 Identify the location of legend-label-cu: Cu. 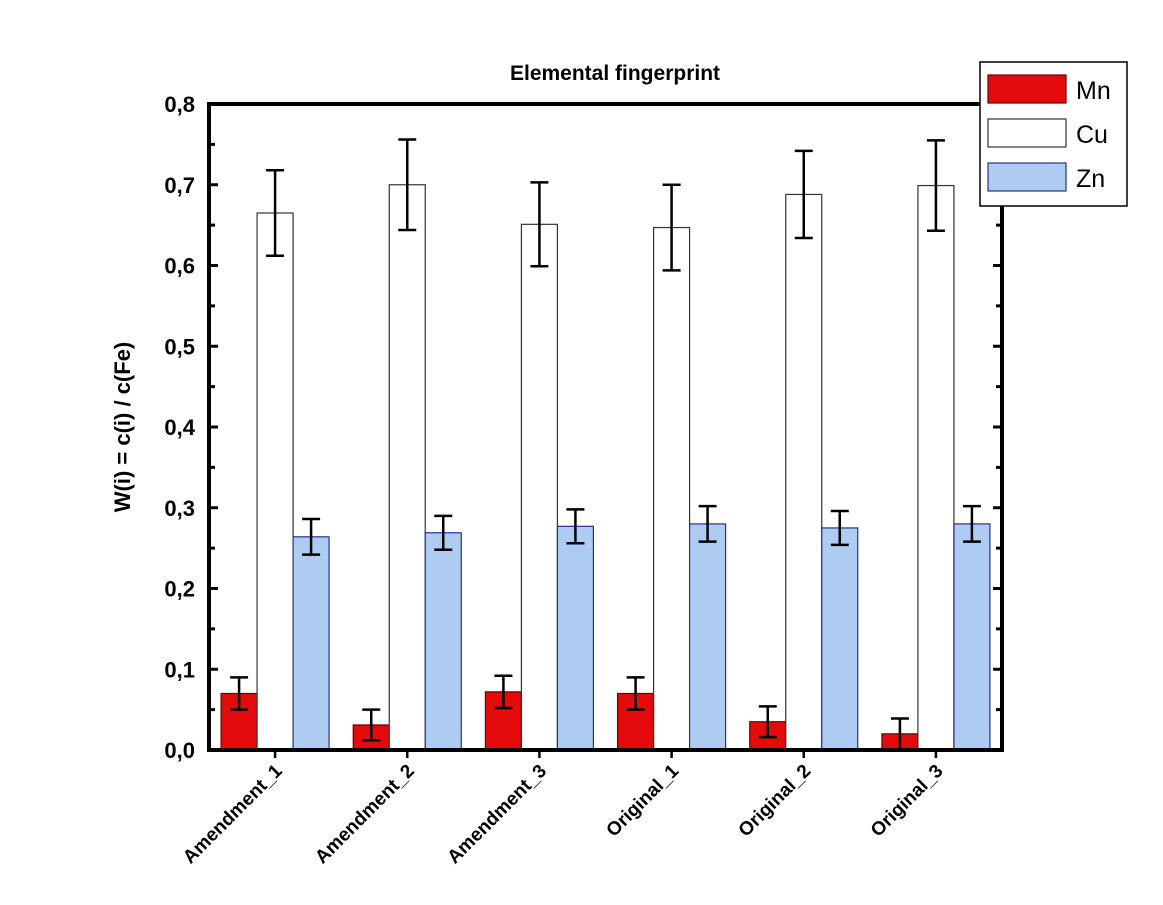
(1092, 135).